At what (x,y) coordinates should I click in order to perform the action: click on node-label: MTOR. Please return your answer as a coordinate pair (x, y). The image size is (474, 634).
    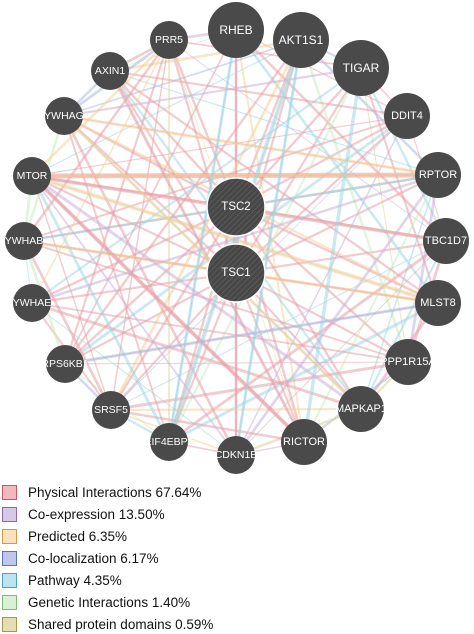
    Looking at the image, I should click on (32, 176).